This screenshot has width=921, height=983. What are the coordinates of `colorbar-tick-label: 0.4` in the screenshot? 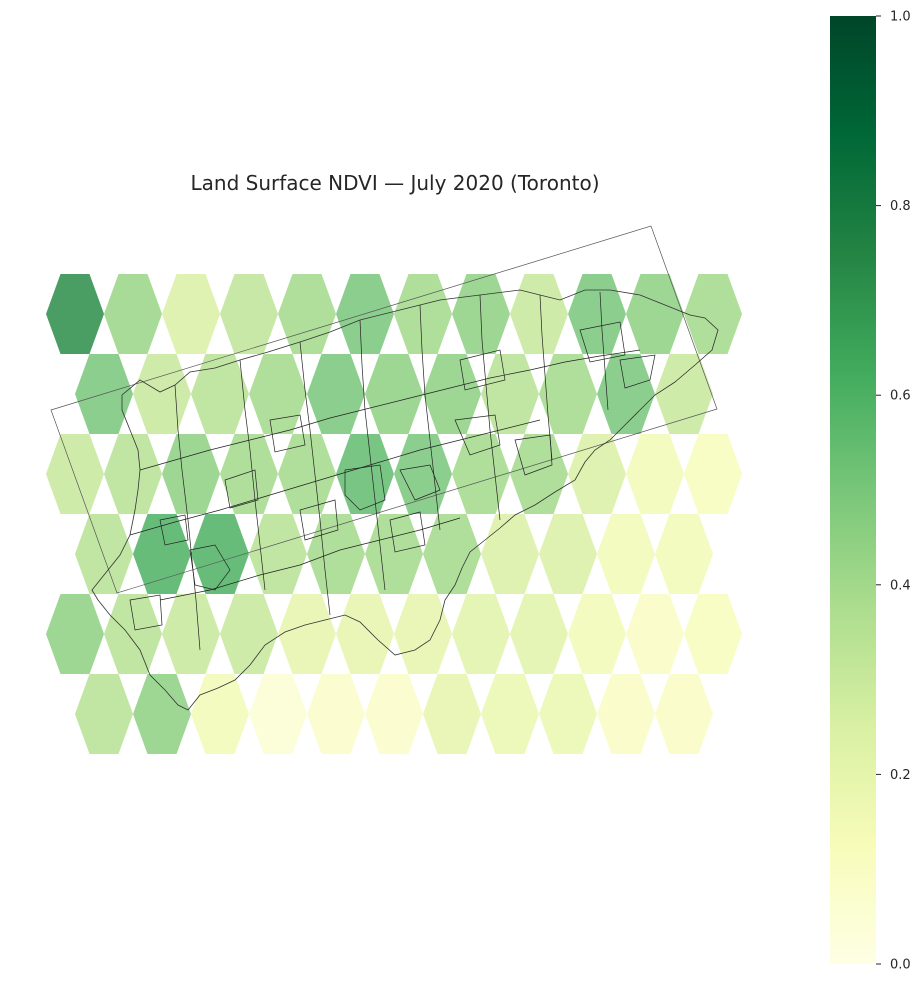 It's located at (900, 585).